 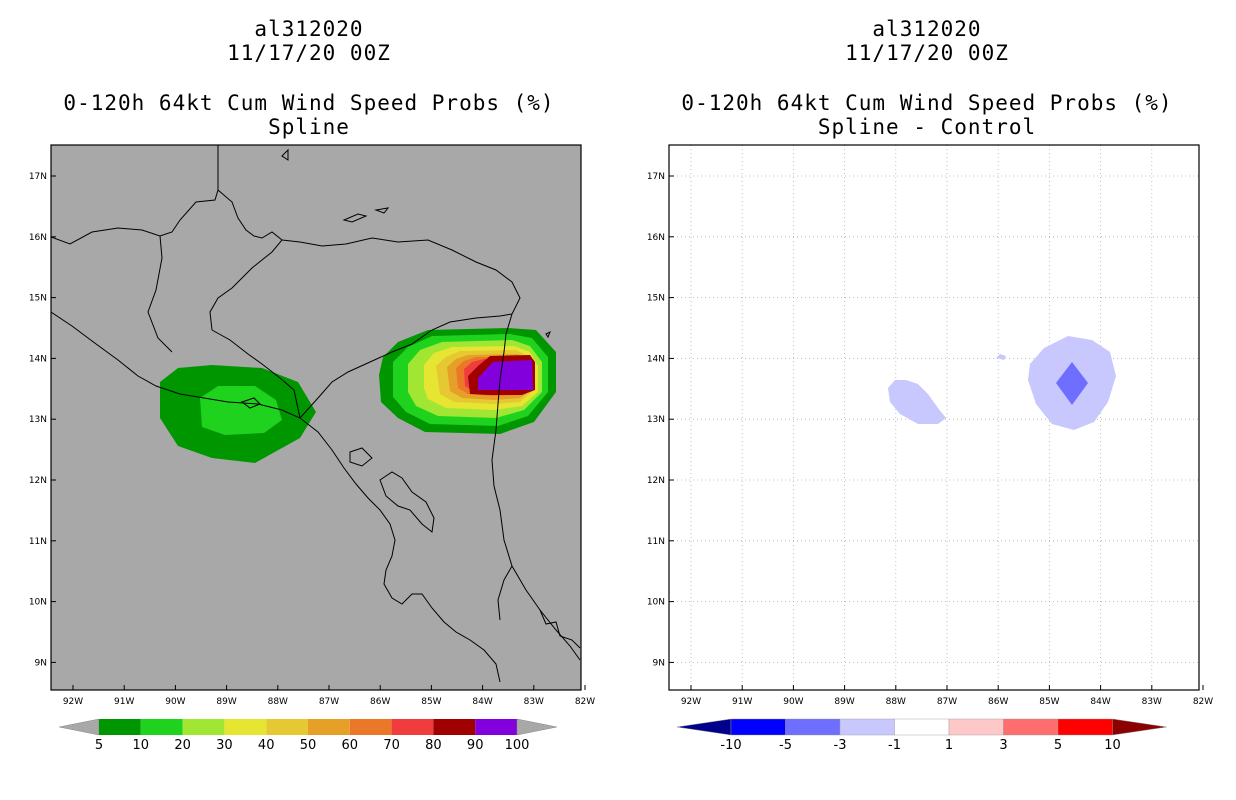 What do you see at coordinates (224, 745) in the screenshot?
I see `colorbar-label: 30` at bounding box center [224, 745].